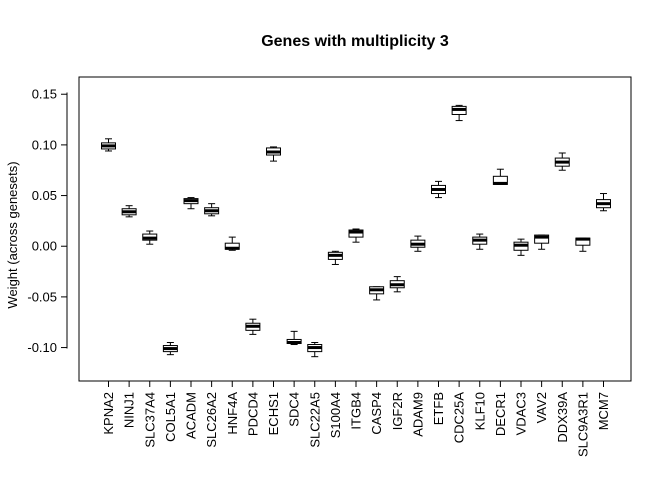  I want to click on box-adam9, so click(418, 243).